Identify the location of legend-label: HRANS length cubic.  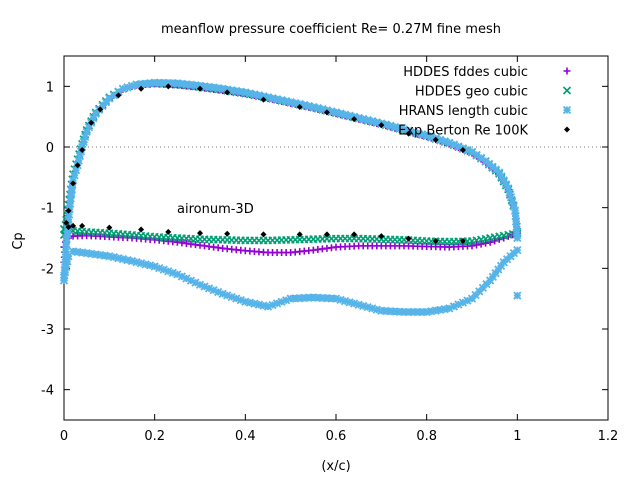
(463, 111).